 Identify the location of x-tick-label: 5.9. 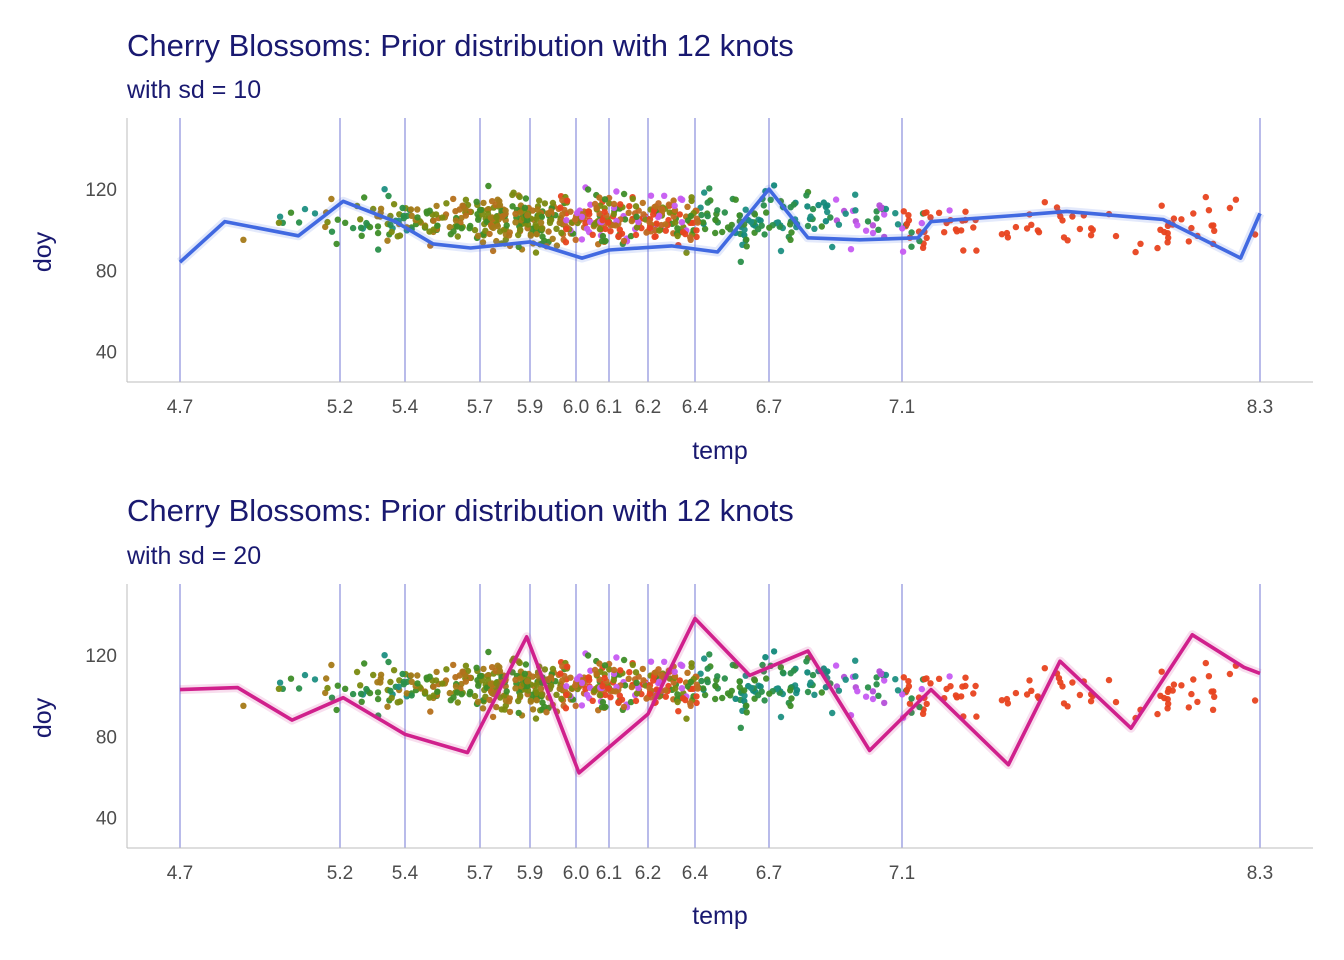
(530, 873).